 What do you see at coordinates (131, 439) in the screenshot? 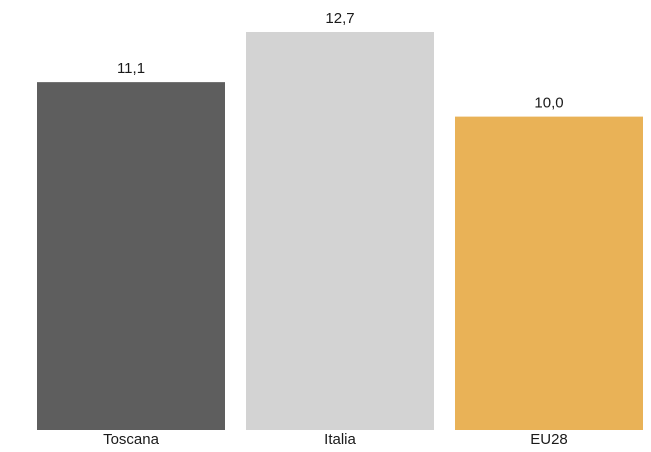
I see `category-label-toscana: Toscana` at bounding box center [131, 439].